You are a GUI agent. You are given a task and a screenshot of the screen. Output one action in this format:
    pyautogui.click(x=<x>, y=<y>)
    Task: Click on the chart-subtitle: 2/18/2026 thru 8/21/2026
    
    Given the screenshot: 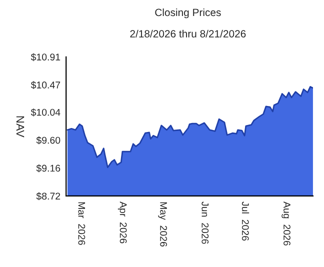 What is the action you would take?
    pyautogui.click(x=188, y=34)
    